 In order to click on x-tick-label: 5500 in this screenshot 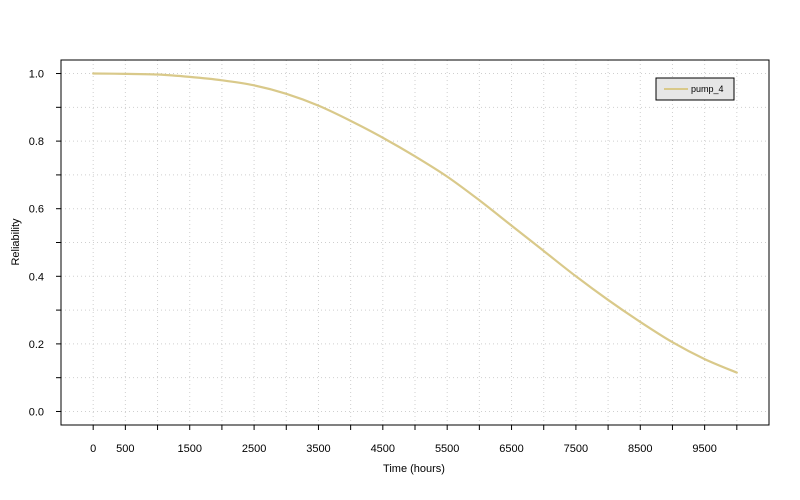, I will do `click(447, 449)`.